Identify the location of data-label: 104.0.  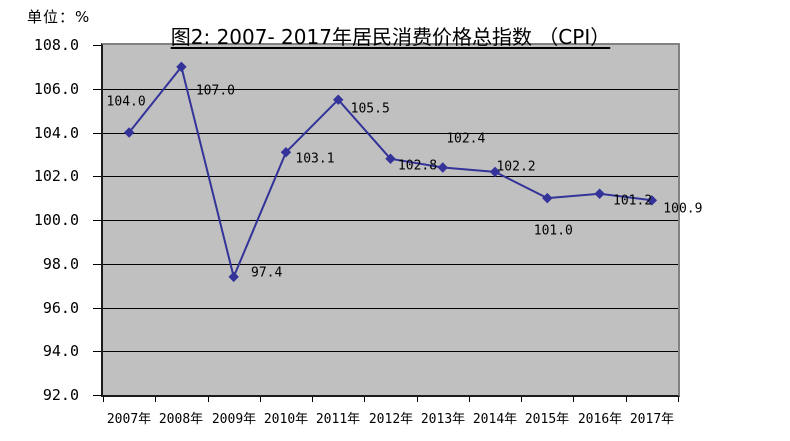
(126, 101).